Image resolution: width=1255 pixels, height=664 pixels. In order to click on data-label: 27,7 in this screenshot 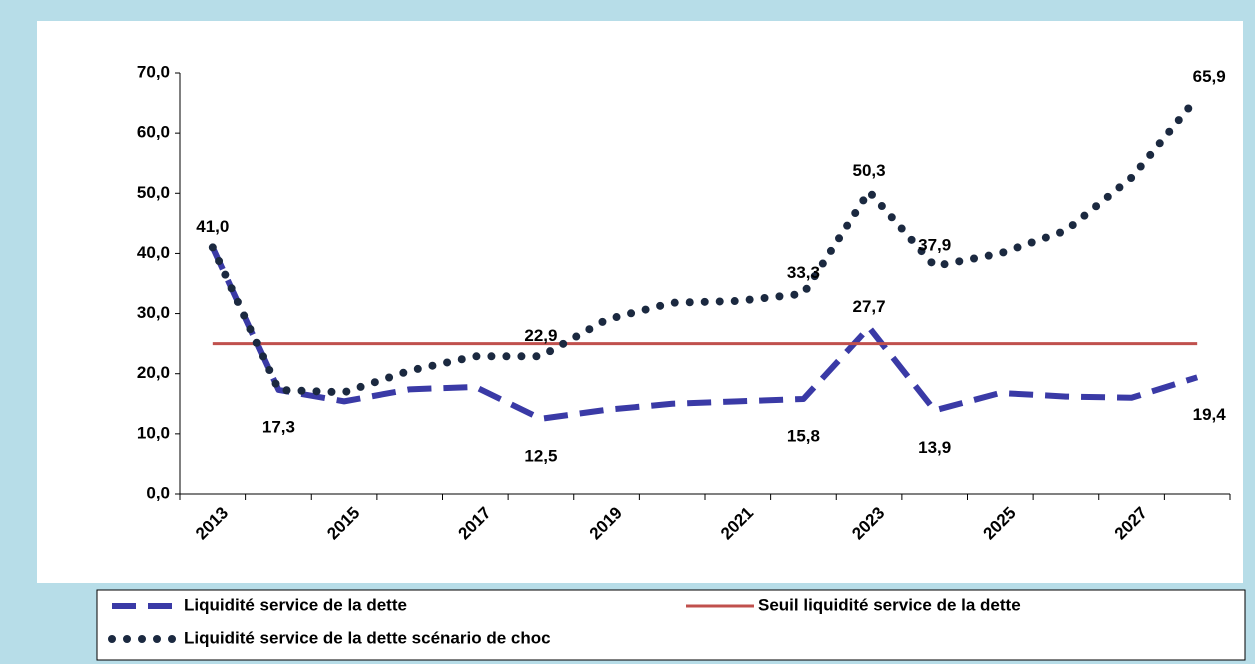, I will do `click(869, 306)`.